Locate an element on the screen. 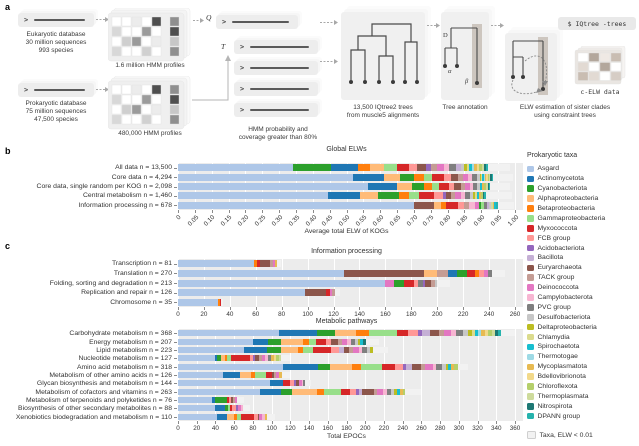 The width and height of the screenshot is (639, 446). clade-d-label: D is located at coordinates (445, 35).